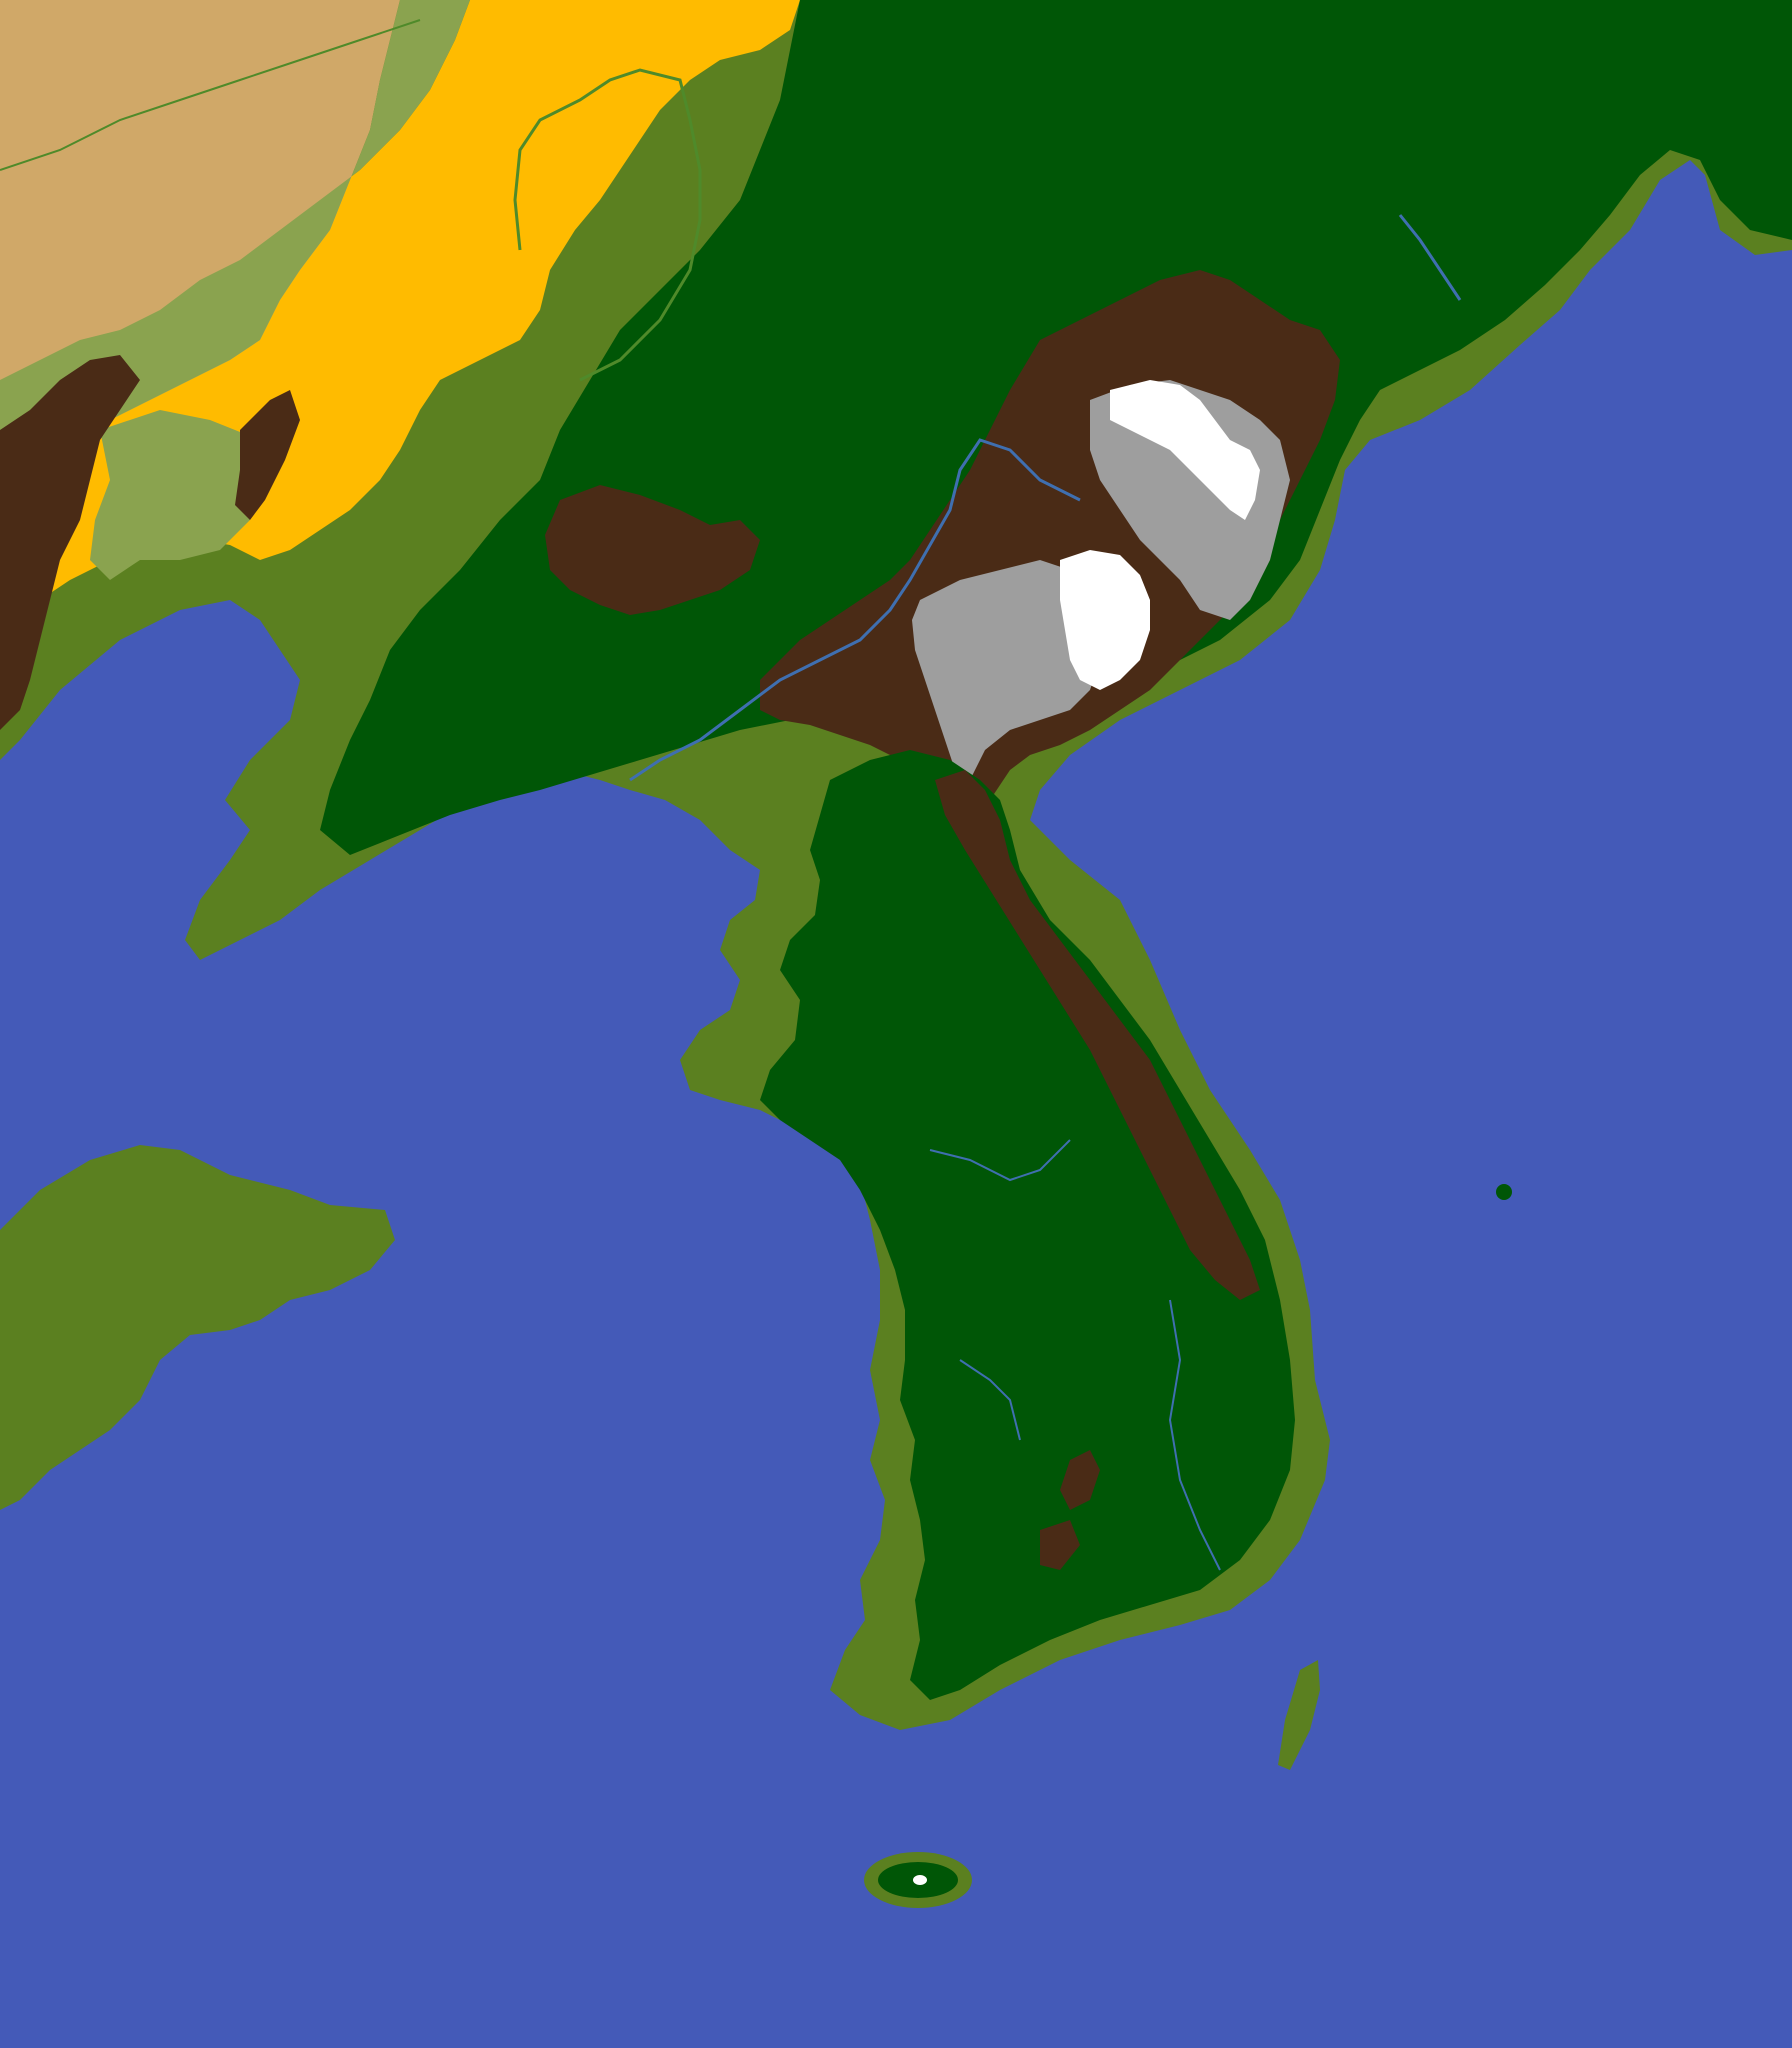  What do you see at coordinates (1194, 1435) in the screenshot?
I see `nakdong-river` at bounding box center [1194, 1435].